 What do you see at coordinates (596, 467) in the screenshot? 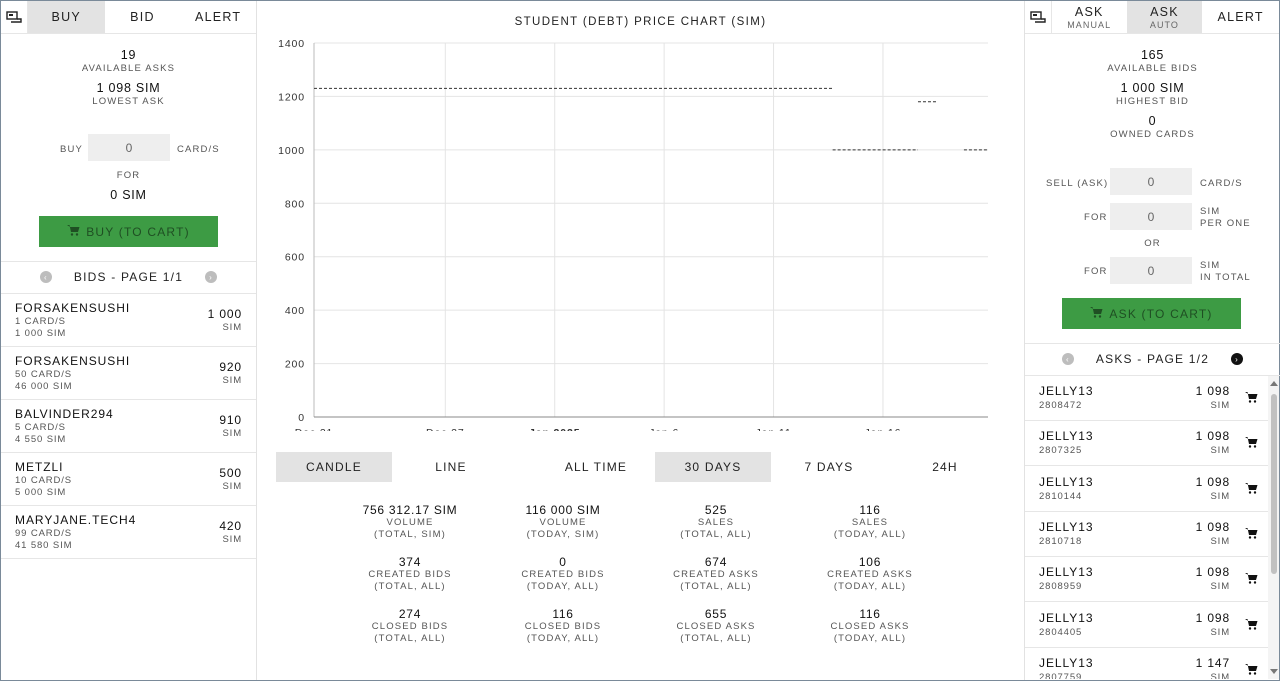
I see `range-all-time: ALL TIME` at bounding box center [596, 467].